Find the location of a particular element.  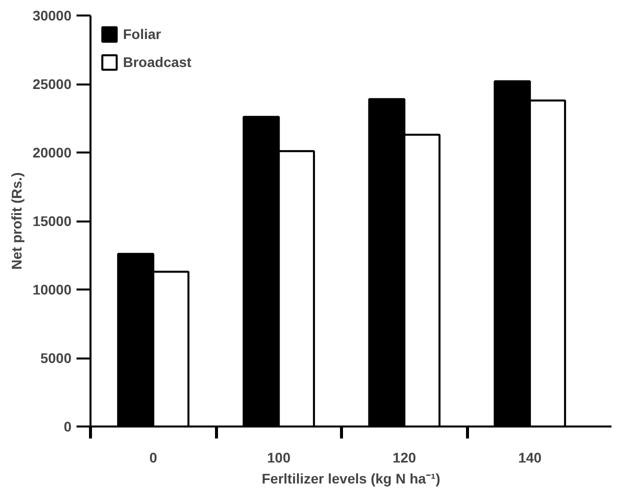

x-tick-label: 100 is located at coordinates (279, 458).